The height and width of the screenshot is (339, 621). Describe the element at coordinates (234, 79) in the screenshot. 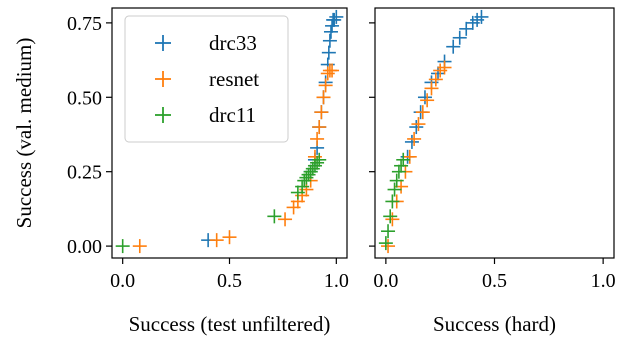

I see `legend-label-resnet: resnet` at that location.